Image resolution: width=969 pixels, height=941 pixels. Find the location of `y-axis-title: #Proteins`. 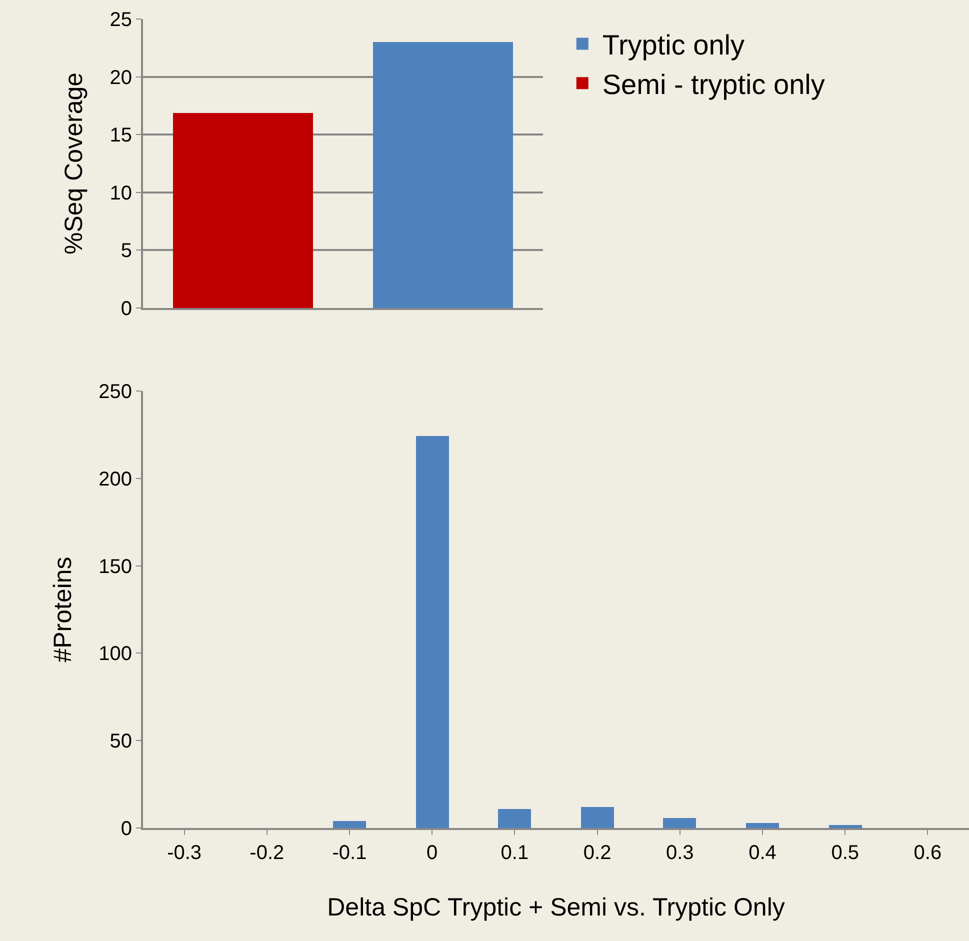

y-axis-title: #Proteins is located at coordinates (62, 609).